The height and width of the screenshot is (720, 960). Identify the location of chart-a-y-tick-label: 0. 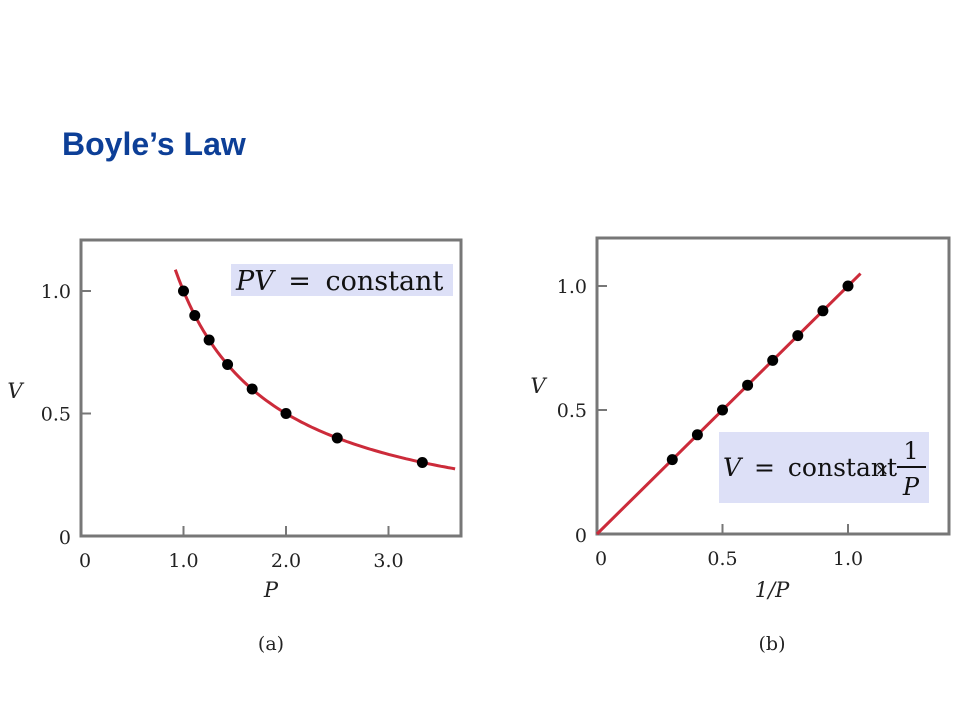
(65, 538).